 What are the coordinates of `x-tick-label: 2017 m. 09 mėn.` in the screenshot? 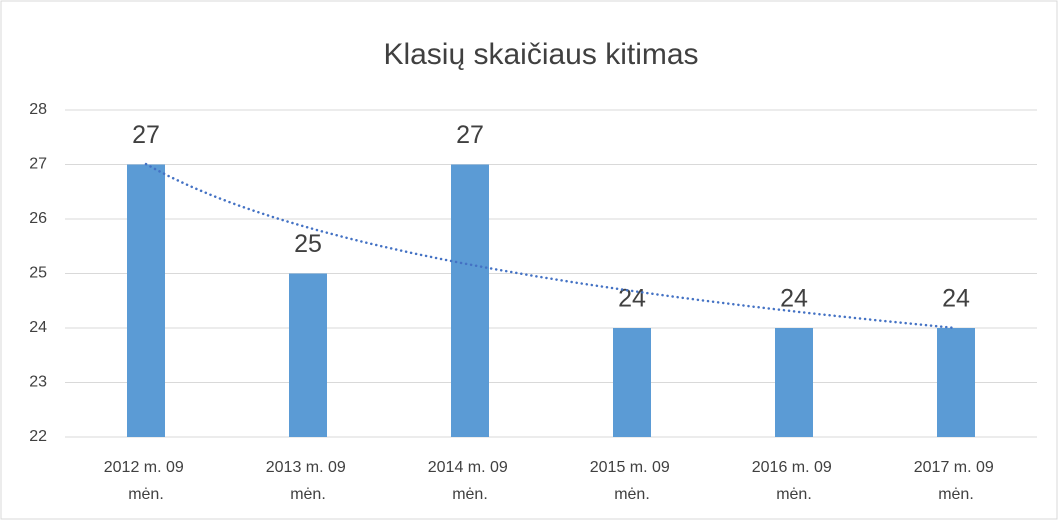 It's located at (956, 481).